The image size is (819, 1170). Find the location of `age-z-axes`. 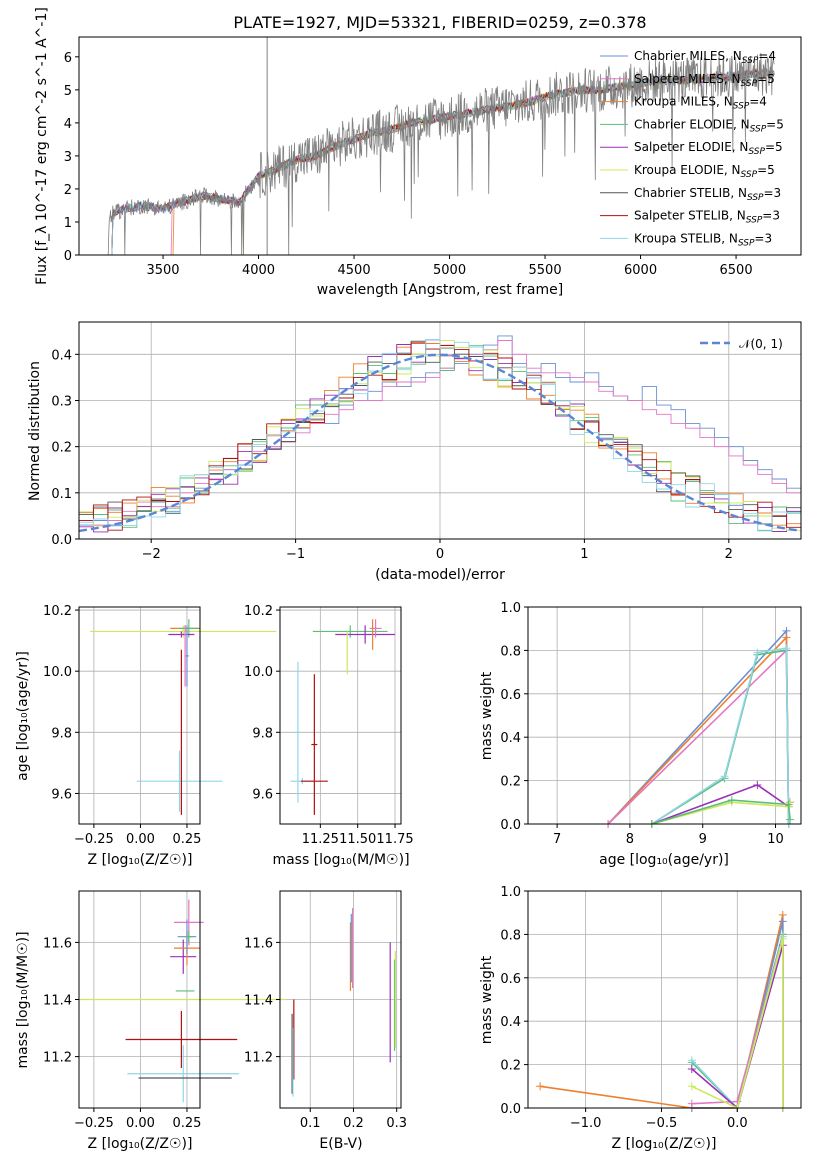

age-z-axes is located at coordinates (139, 715).